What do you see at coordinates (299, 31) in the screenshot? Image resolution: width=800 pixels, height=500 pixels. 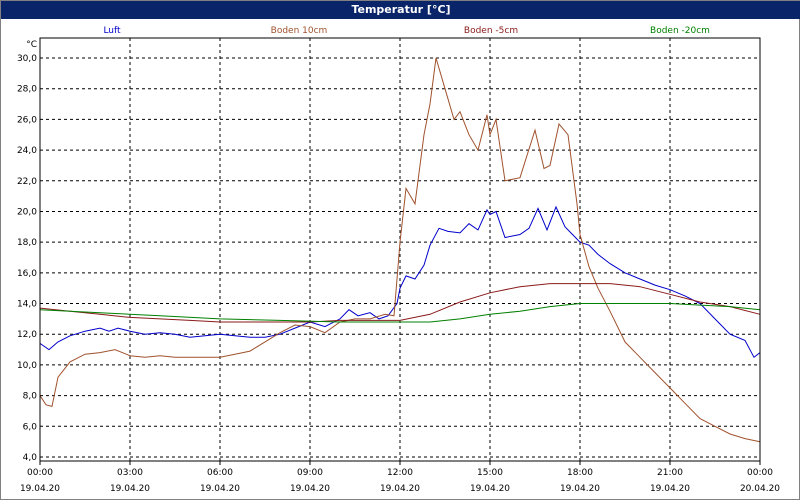 I see `legend-entry: Boden 10cm` at bounding box center [299, 31].